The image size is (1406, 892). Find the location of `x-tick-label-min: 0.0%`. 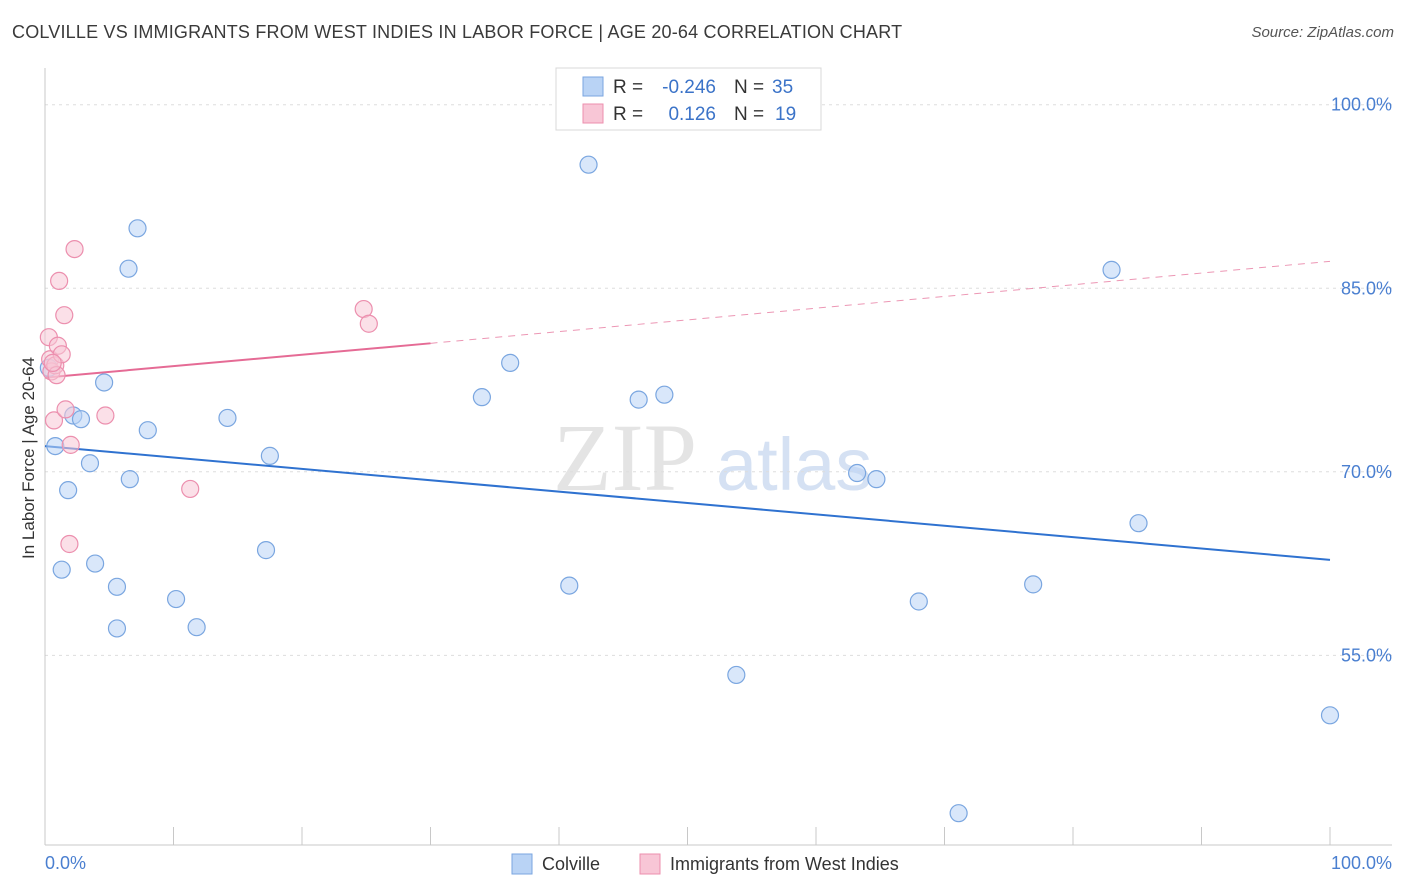

x-tick-label-min: 0.0% is located at coordinates (65, 863).